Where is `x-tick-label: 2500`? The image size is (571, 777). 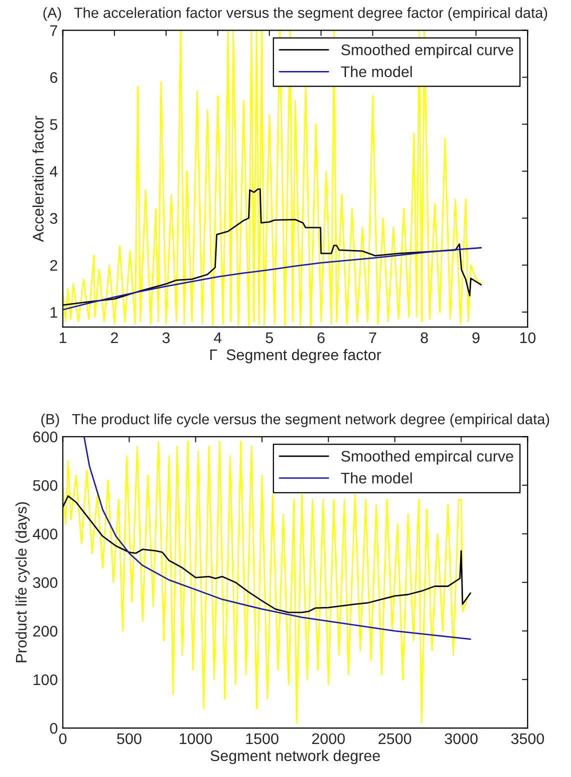 x-tick-label: 2500 is located at coordinates (395, 738).